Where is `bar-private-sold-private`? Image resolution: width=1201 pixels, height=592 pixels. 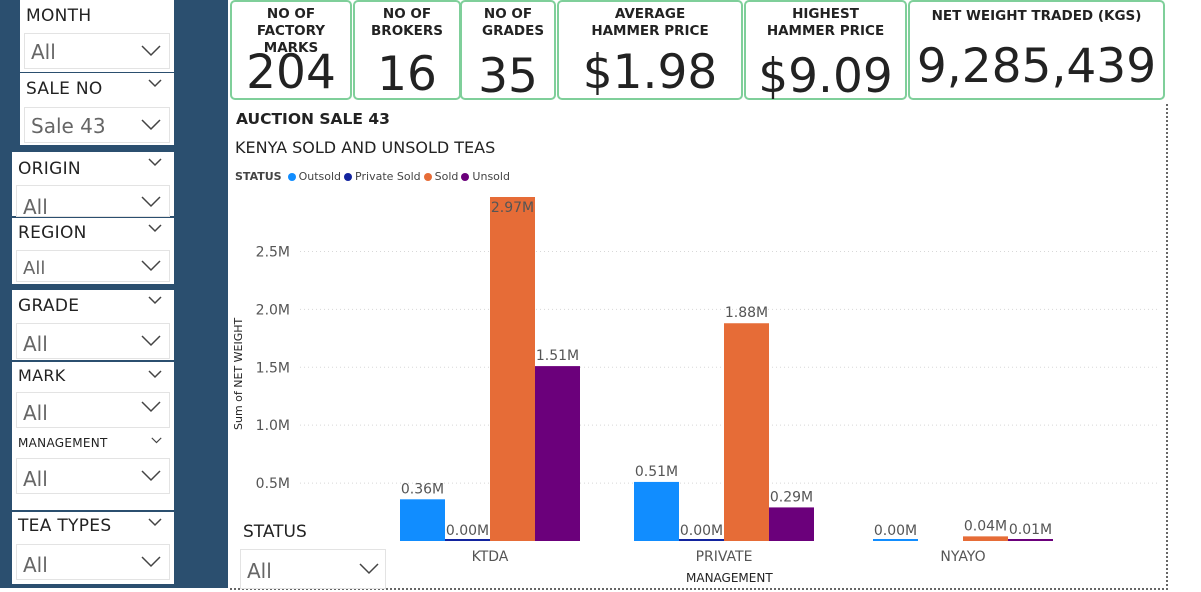 bar-private-sold-private is located at coordinates (701, 540).